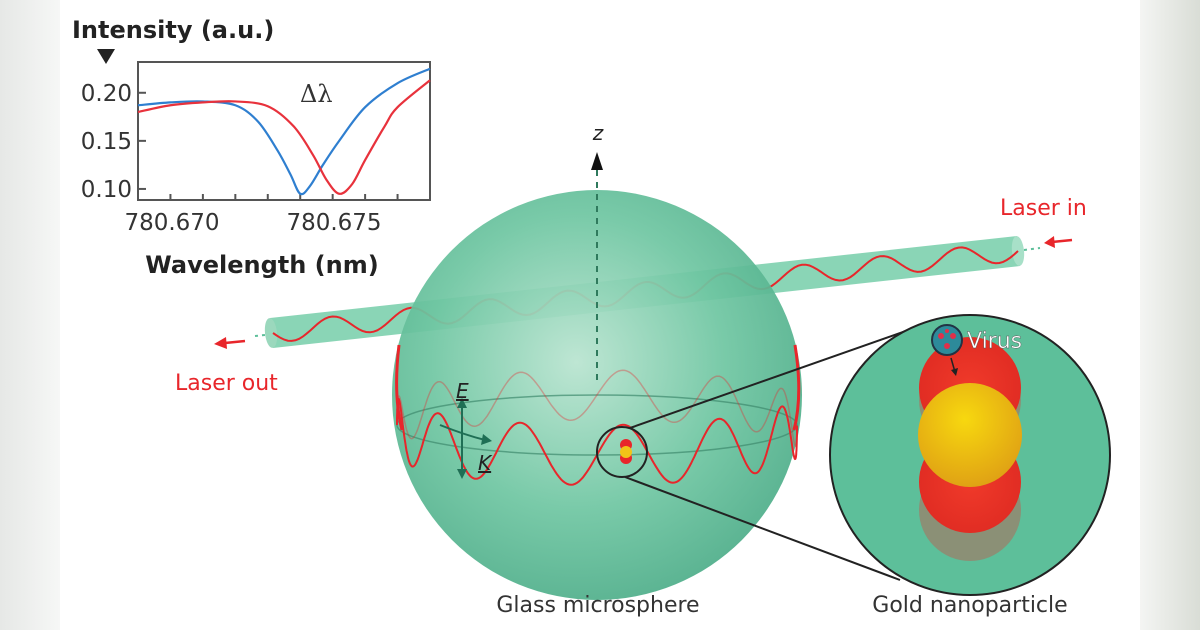 The height and width of the screenshot is (630, 1200). Describe the element at coordinates (1049, 242) in the screenshot. I see `laser-in-arrowhead-icon` at that location.